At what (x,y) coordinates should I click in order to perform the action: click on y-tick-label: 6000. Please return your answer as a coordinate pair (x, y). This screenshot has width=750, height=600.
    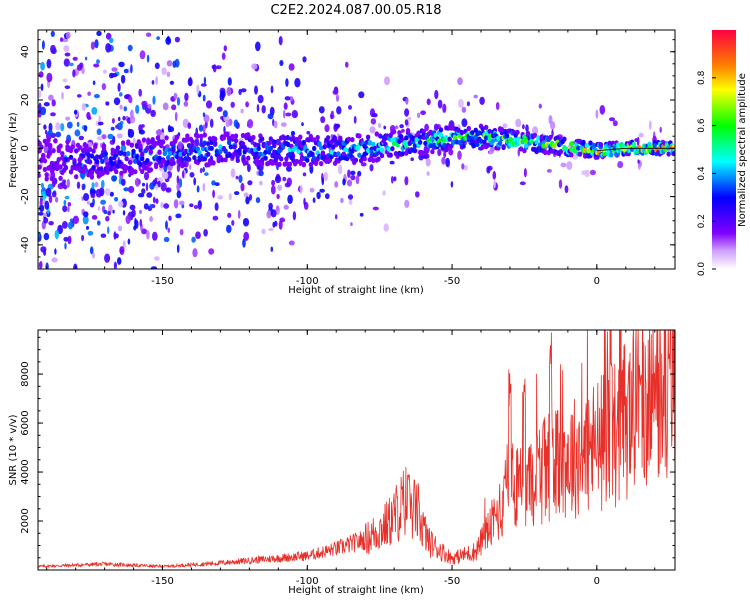
    Looking at the image, I should click on (25, 422).